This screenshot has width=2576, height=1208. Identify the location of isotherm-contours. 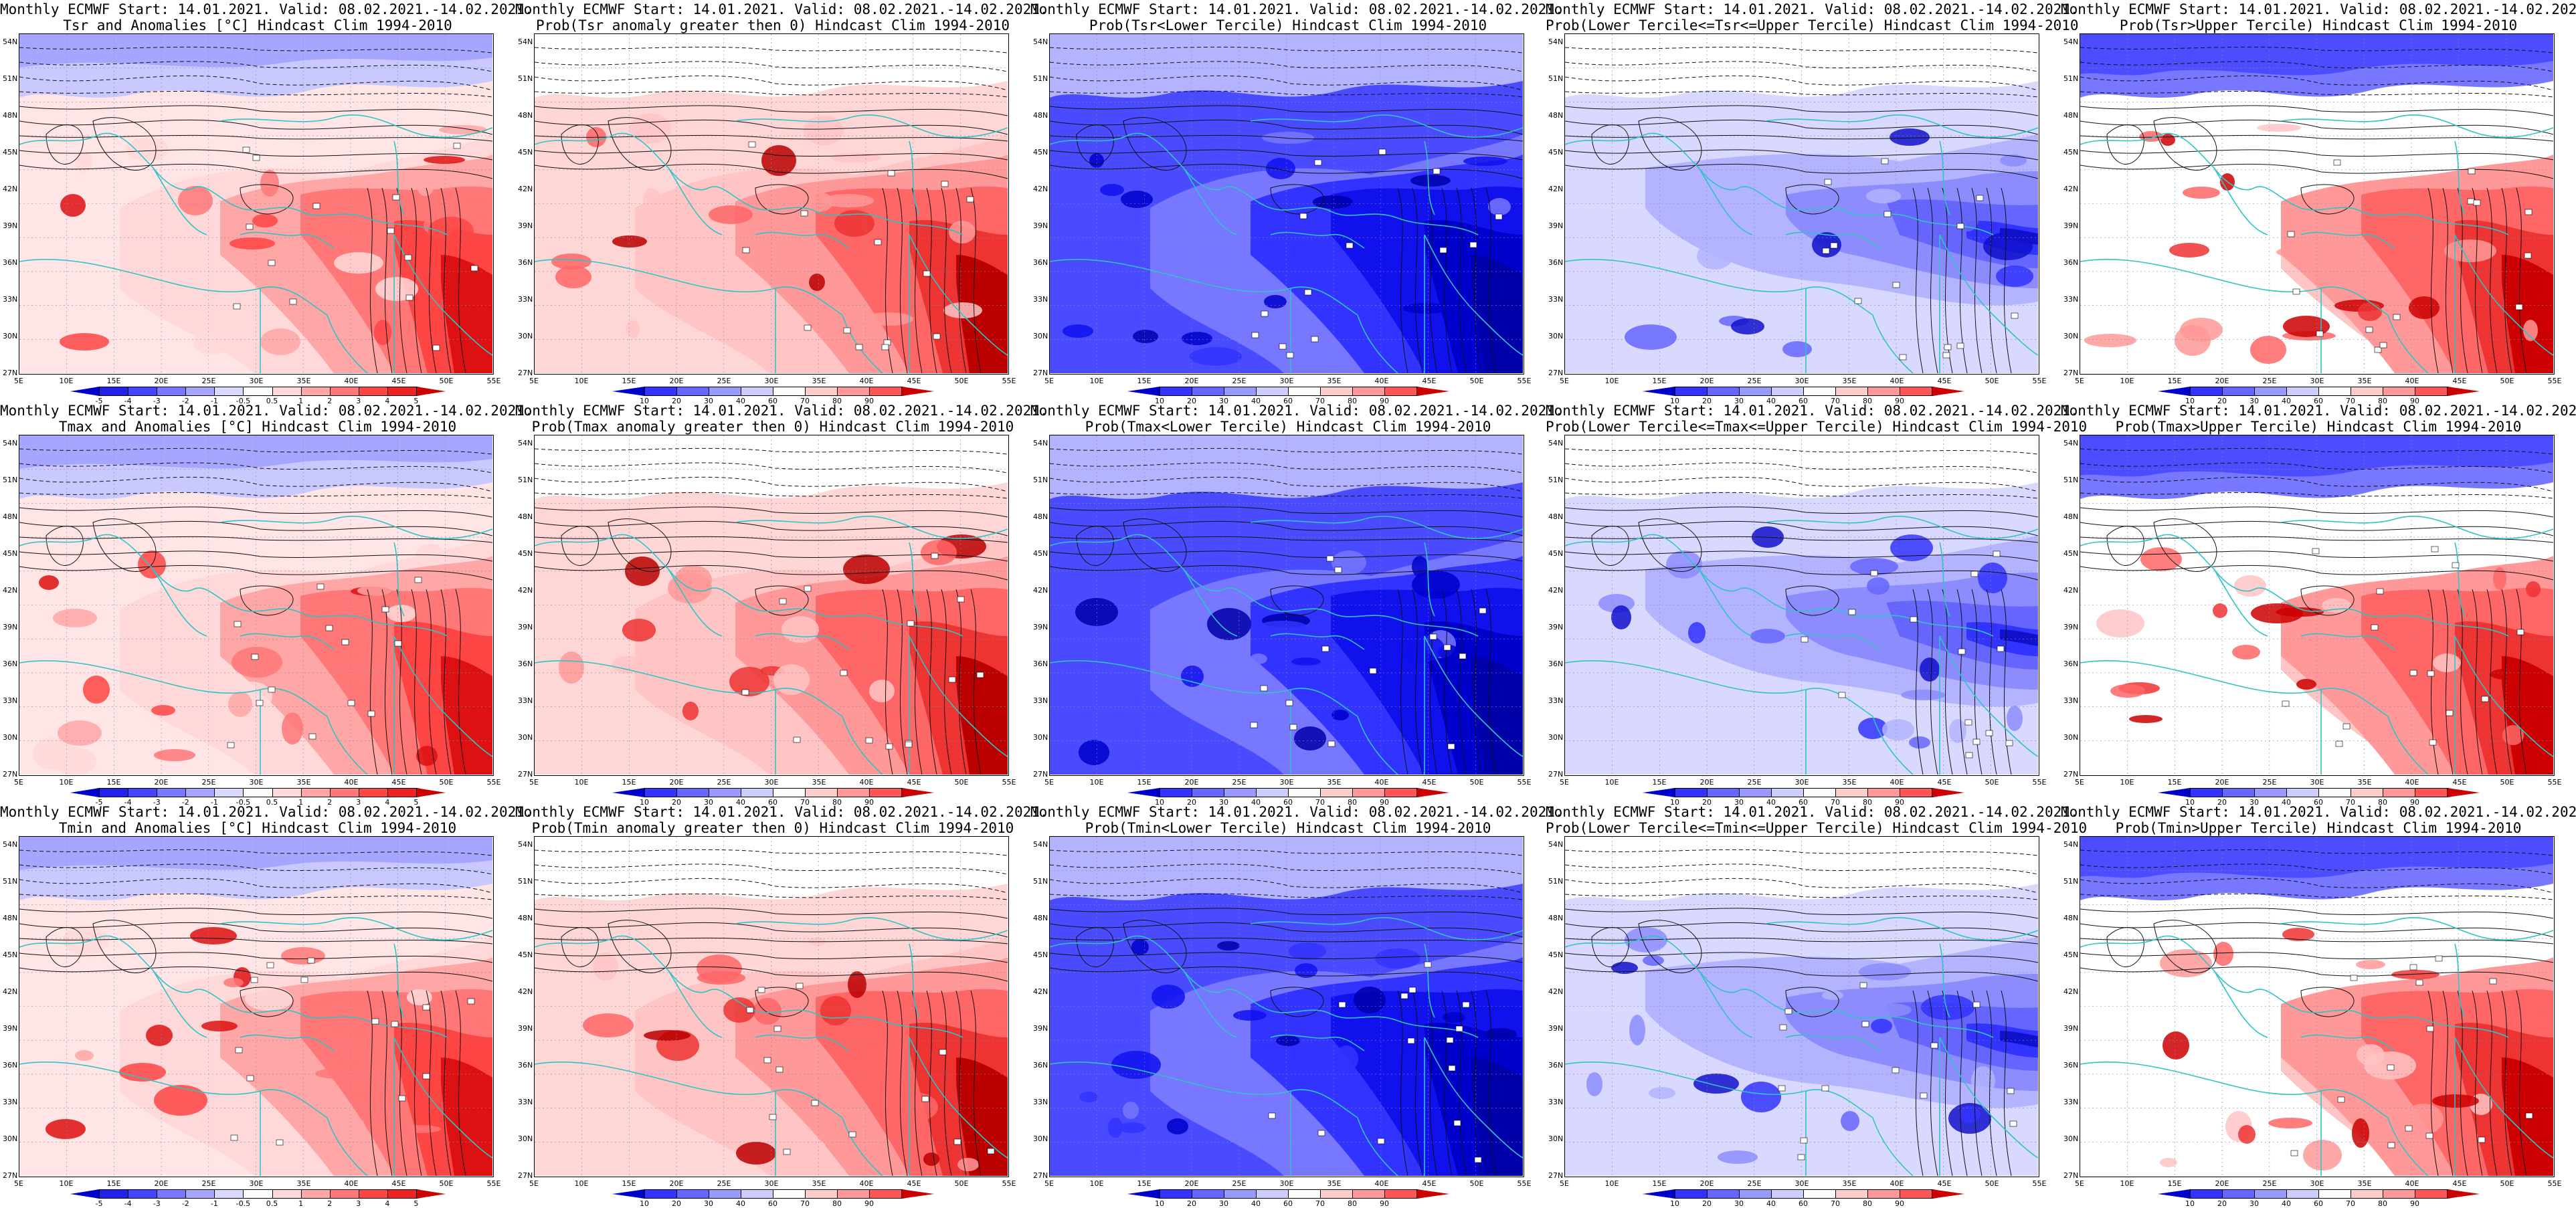
(2316, 1012).